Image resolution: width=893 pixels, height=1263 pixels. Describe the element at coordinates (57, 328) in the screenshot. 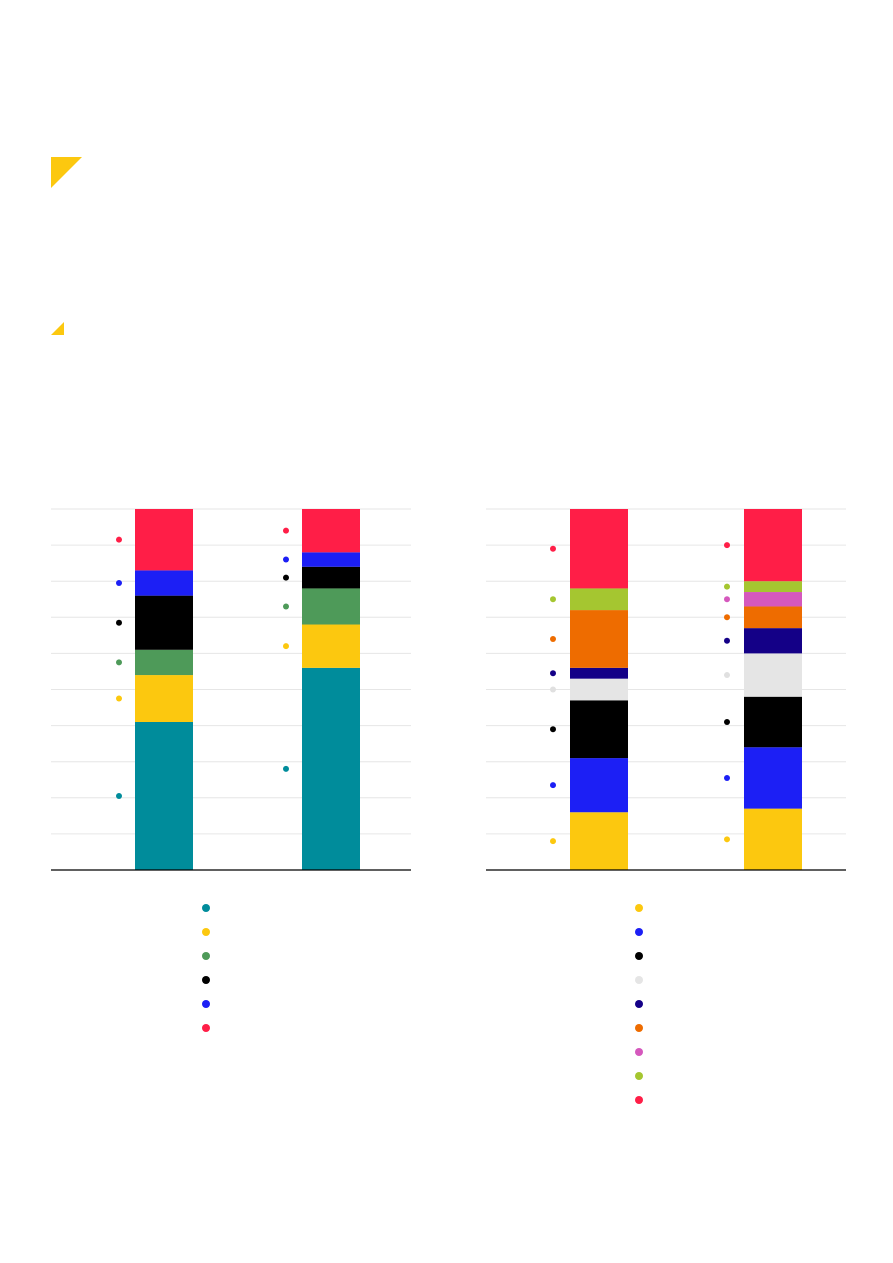

I see `corner-accent-small` at that location.